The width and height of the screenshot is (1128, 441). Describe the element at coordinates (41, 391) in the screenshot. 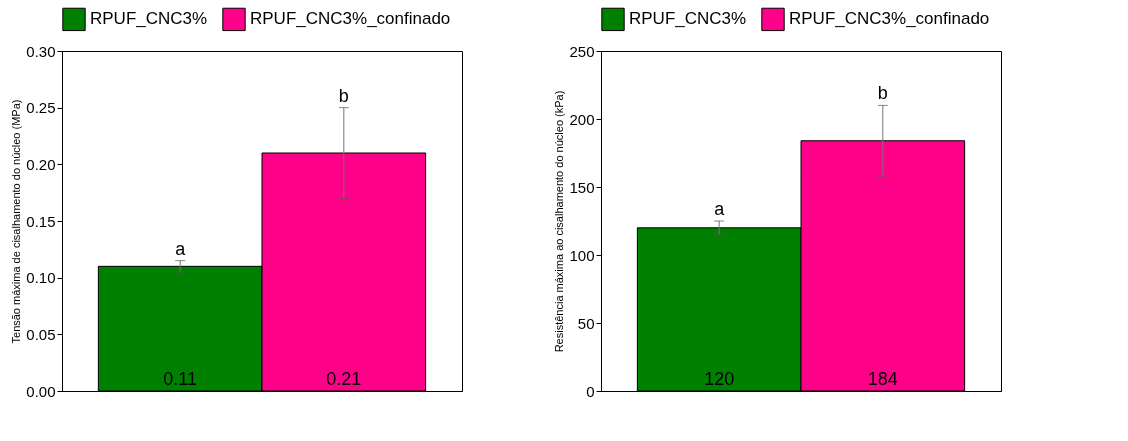

I see `y-tick-label: 0.00` at that location.